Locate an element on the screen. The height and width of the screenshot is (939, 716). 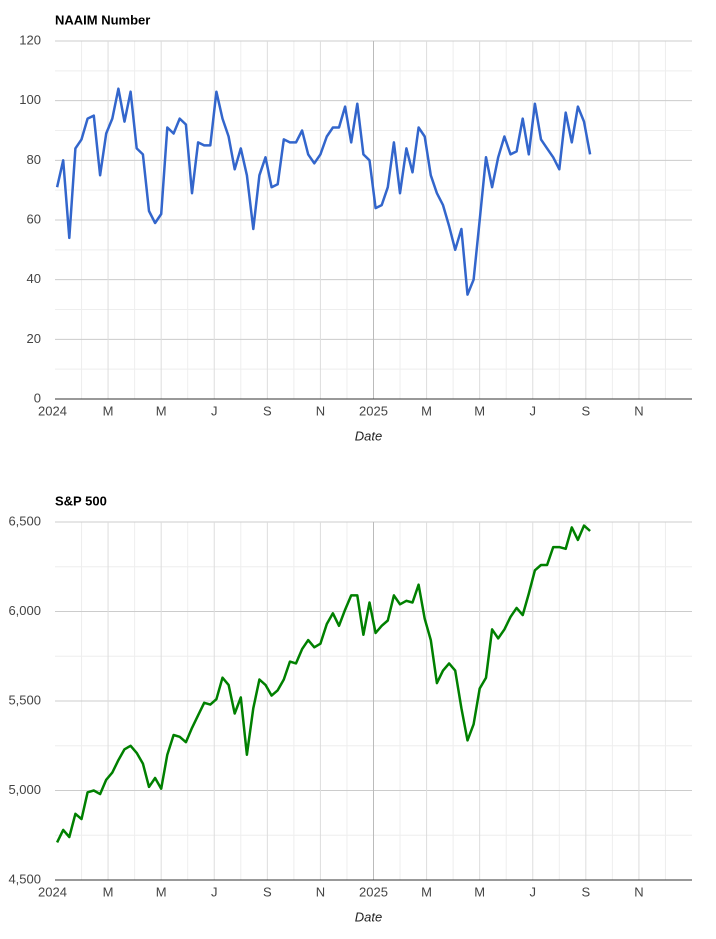
y-tick-label: 100 is located at coordinates (30, 99).